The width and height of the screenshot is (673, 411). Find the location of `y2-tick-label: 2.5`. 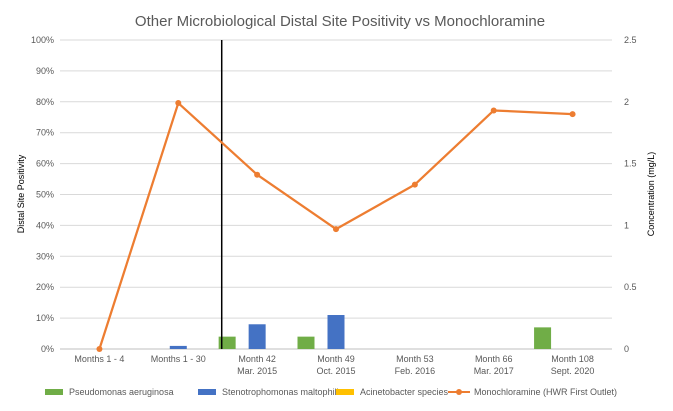

y2-tick-label: 2.5 is located at coordinates (630, 40).